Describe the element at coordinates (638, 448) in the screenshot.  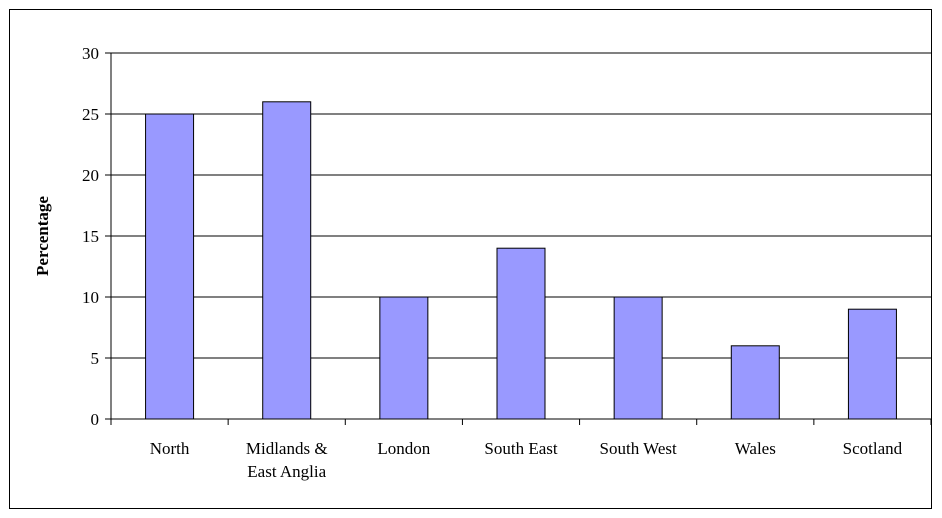
I see `x-category-label: South West` at that location.